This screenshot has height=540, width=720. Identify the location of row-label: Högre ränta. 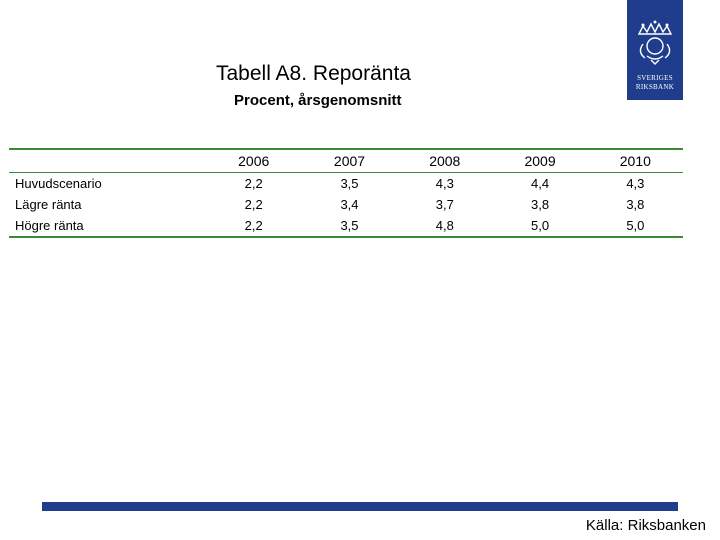
(49, 225).